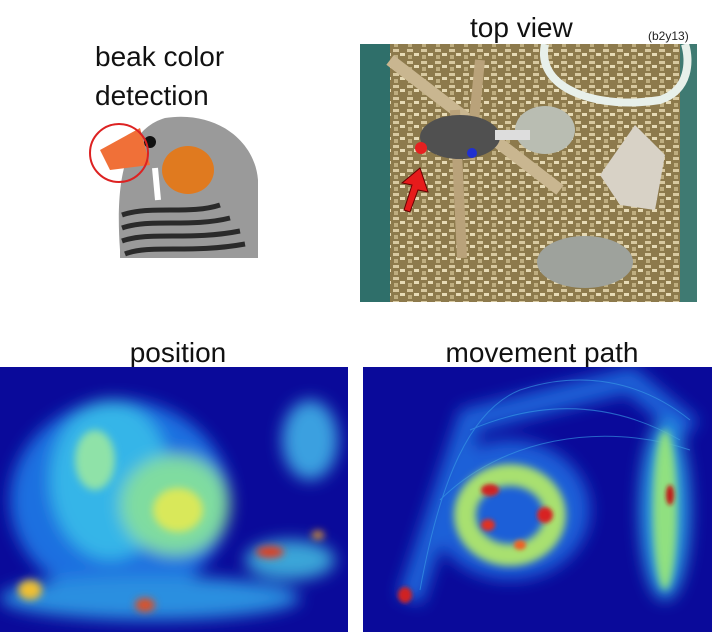 Image resolution: width=715 pixels, height=632 pixels. What do you see at coordinates (159, 56) in the screenshot?
I see `panel-title: beak color` at bounding box center [159, 56].